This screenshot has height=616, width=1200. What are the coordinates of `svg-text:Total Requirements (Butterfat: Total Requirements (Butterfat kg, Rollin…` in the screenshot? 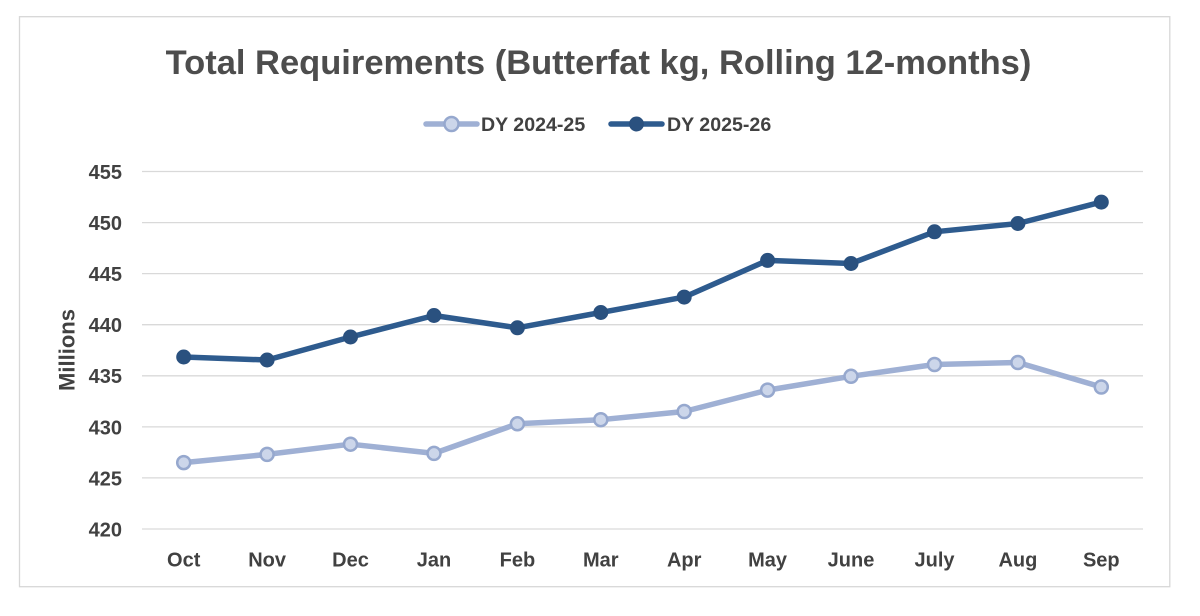 It's located at (599, 63).